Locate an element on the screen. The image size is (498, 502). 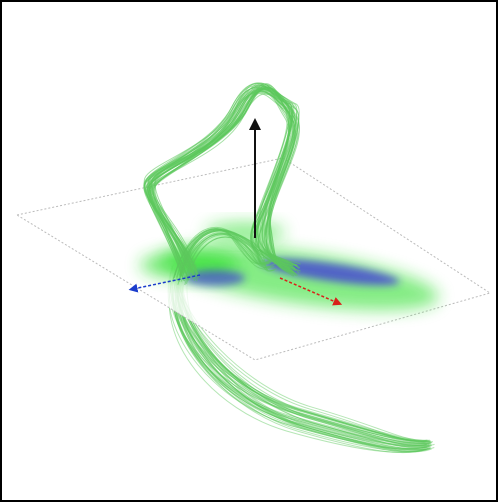
axis-y is located at coordinates (311, 291).